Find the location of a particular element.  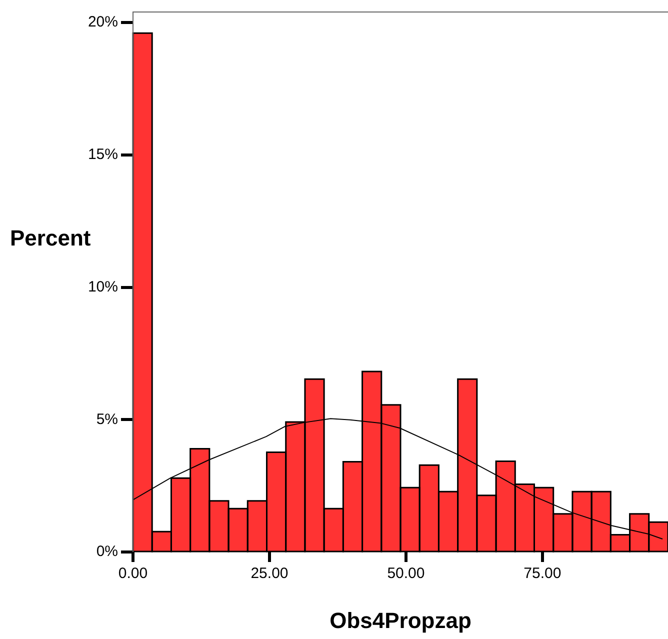

x-axis-title: Obs4Propzap is located at coordinates (401, 620).